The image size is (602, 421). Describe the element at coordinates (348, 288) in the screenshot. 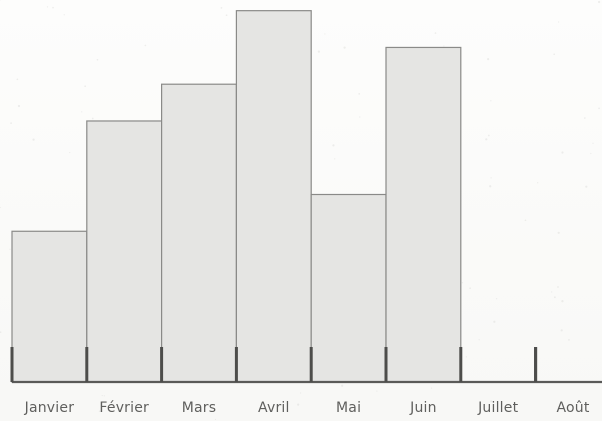

I see `bar-mai` at that location.